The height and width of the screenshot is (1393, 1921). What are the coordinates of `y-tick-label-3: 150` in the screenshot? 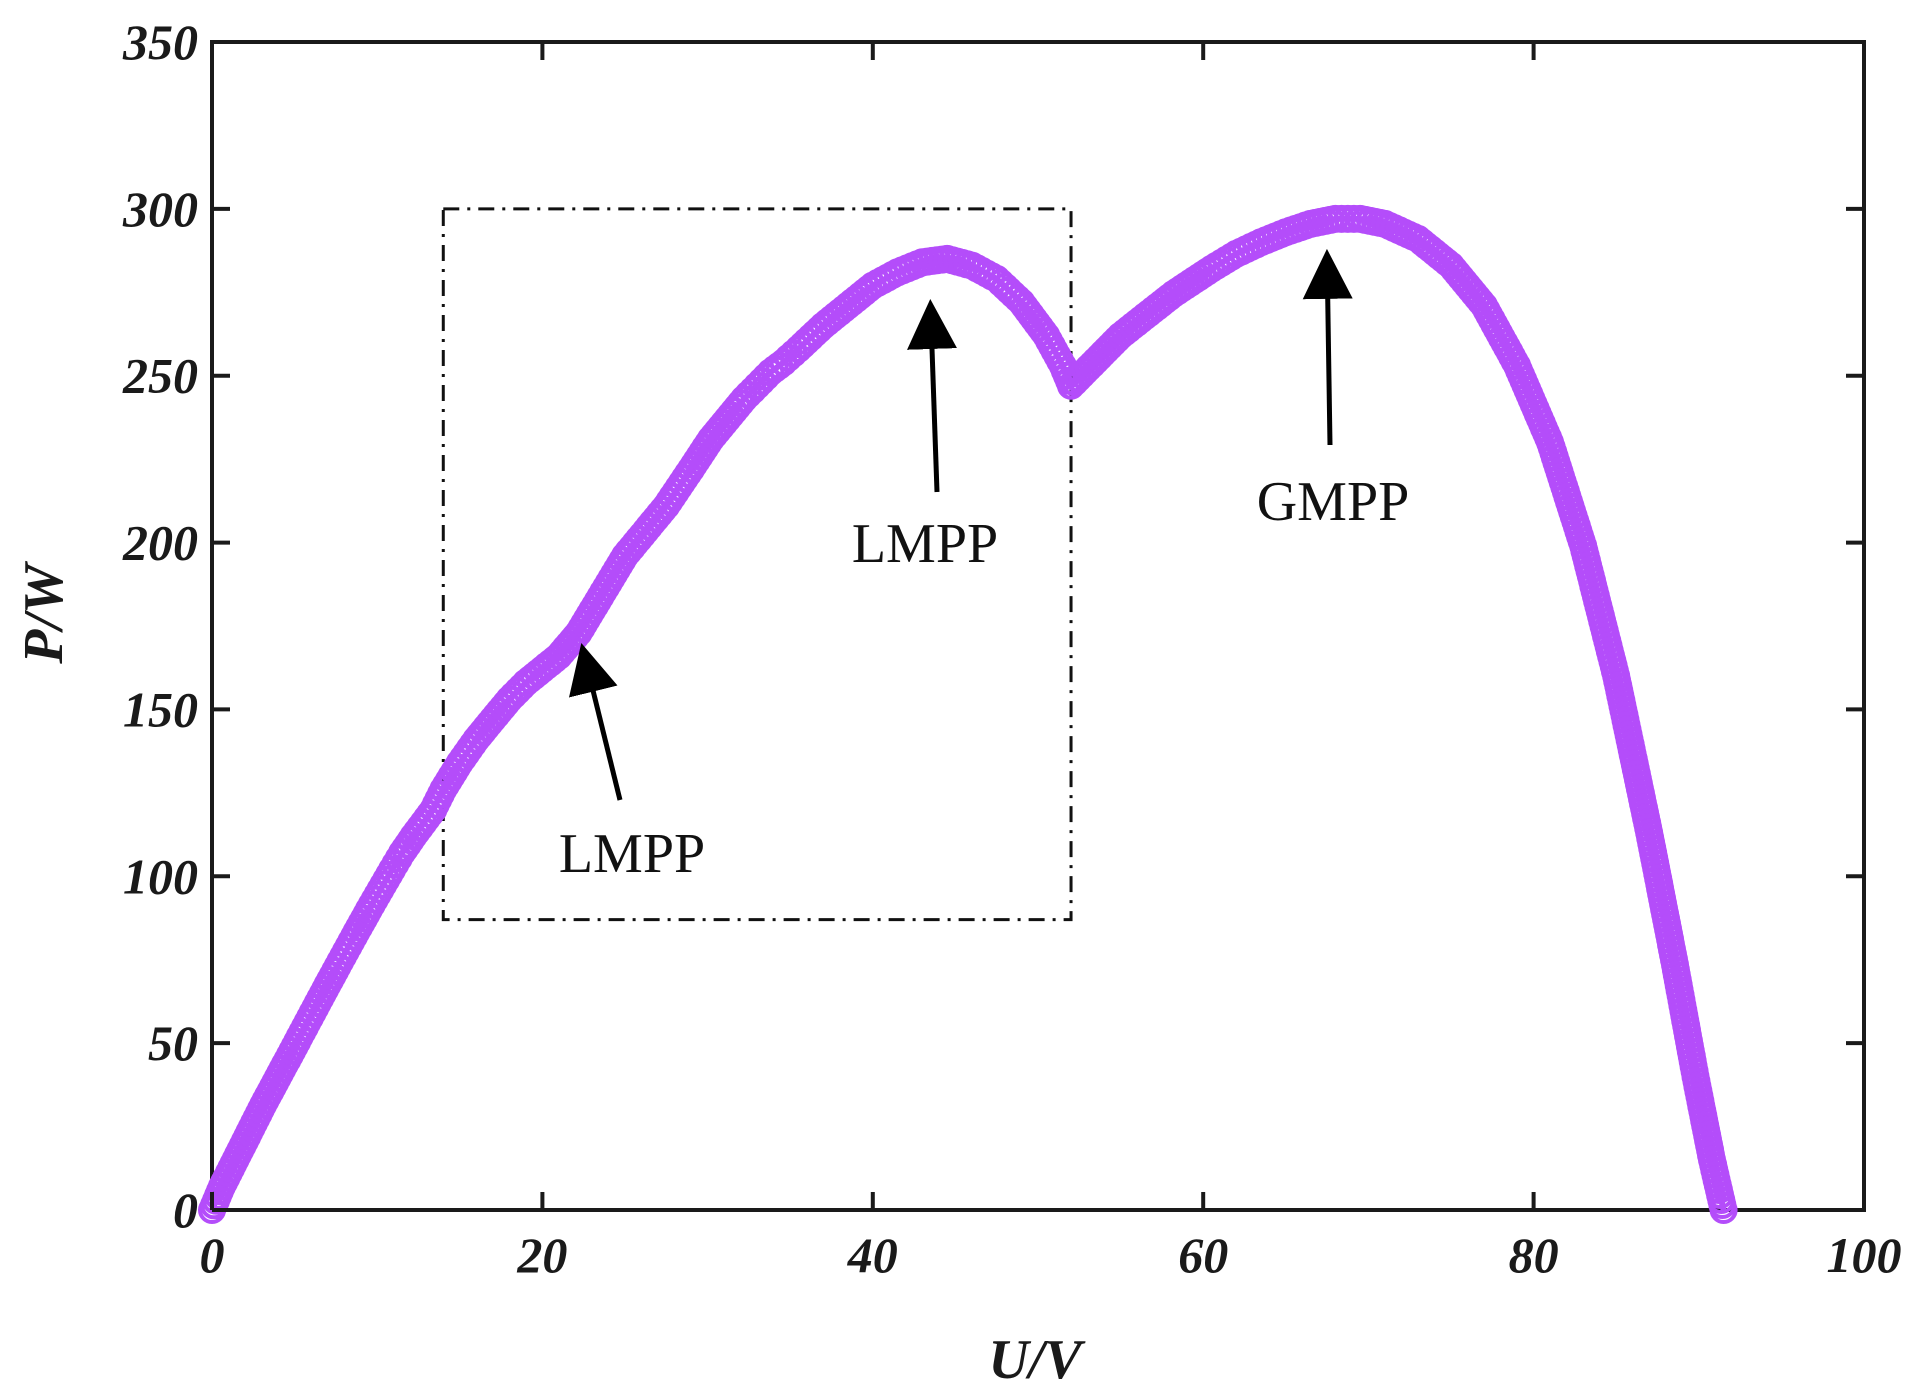 It's located at (160, 709).